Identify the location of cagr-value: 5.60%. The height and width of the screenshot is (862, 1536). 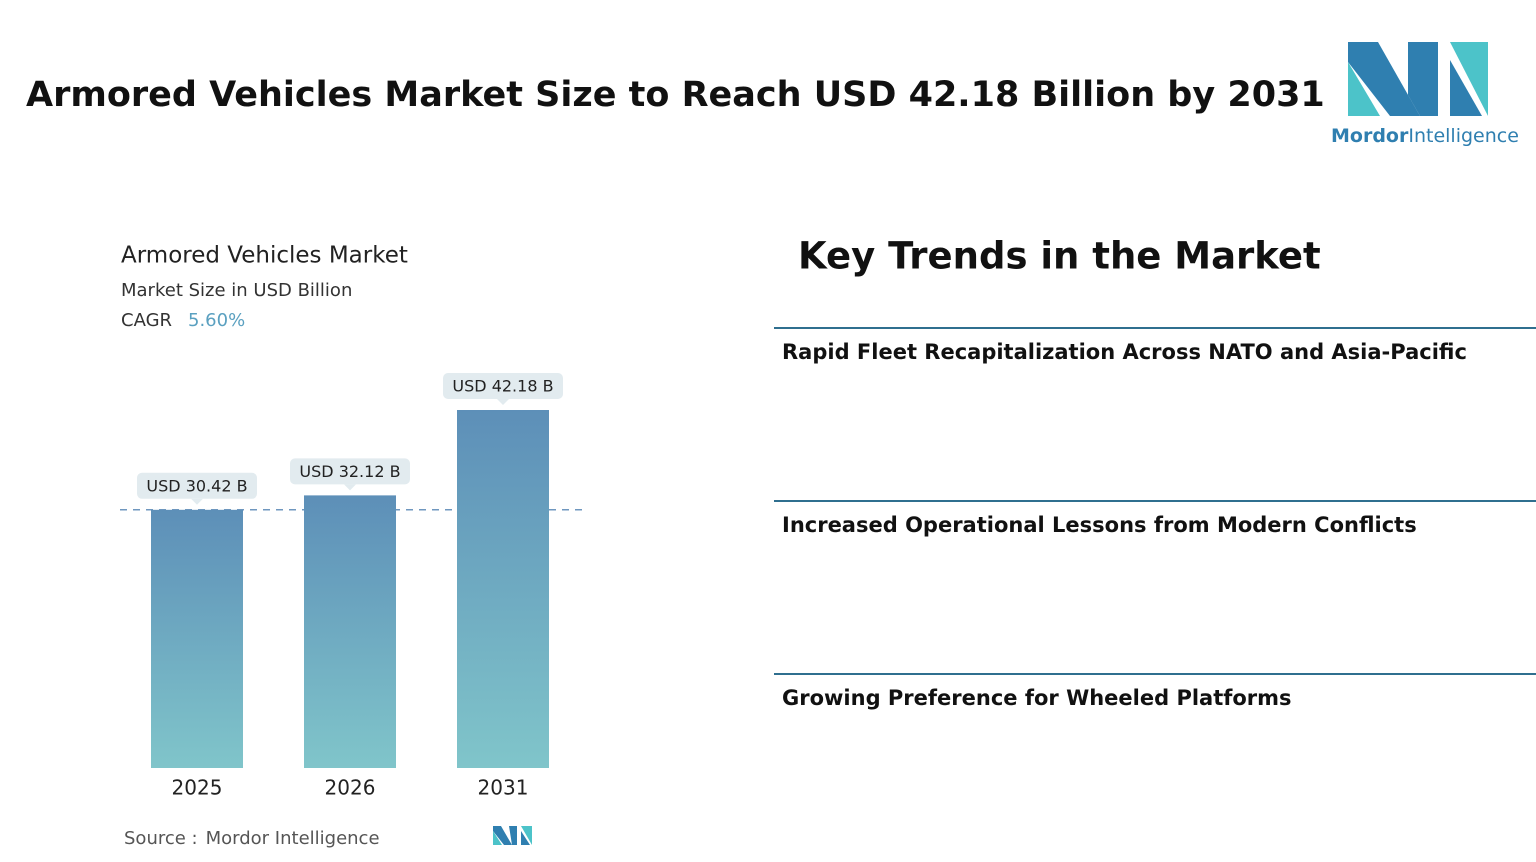
(216, 320).